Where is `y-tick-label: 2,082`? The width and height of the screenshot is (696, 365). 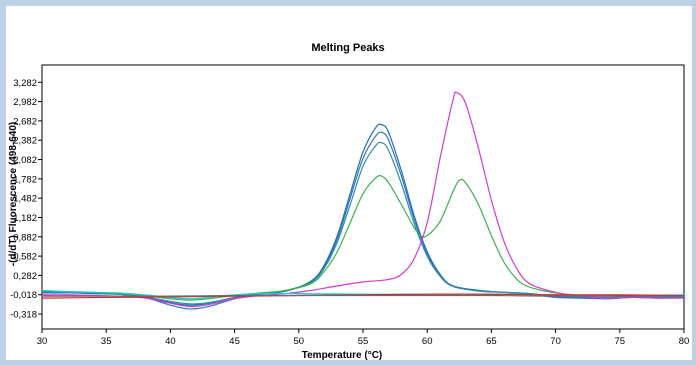
y-tick-label: 2,082 is located at coordinates (25, 160).